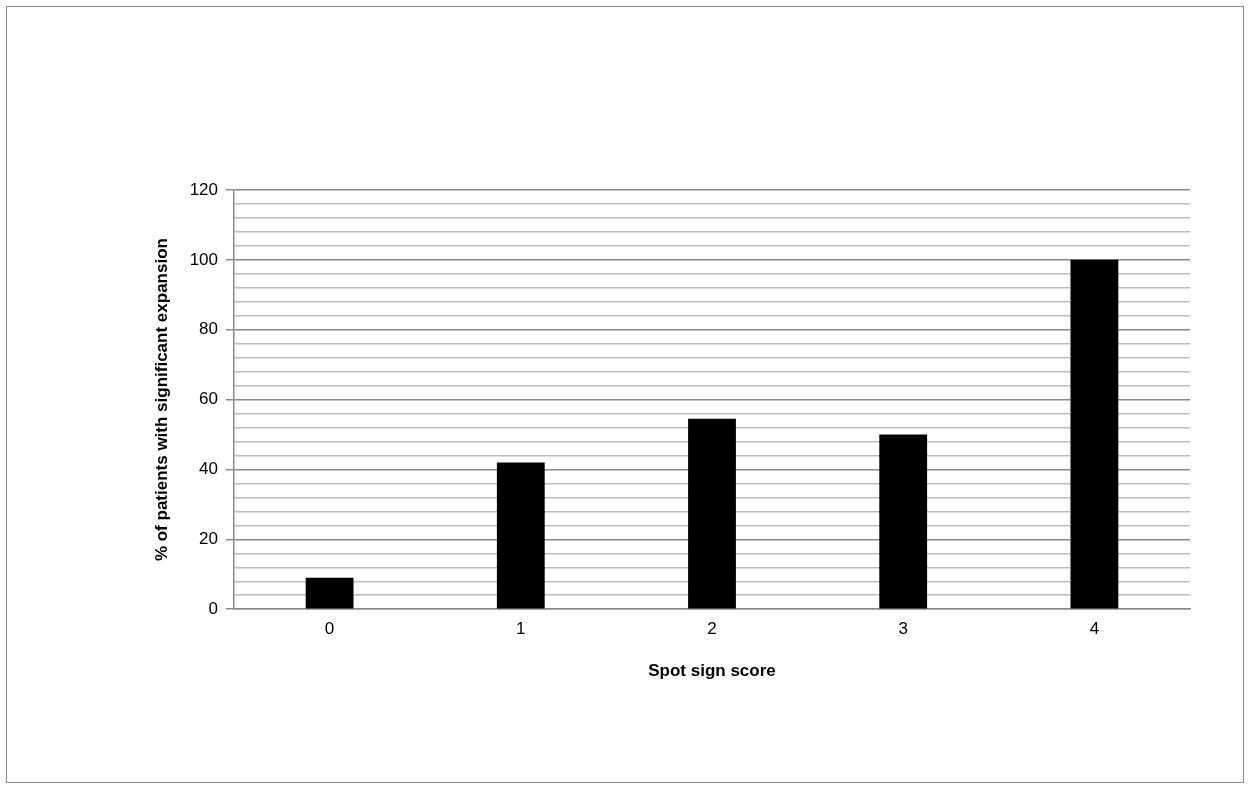  I want to click on y-tick-label: 40, so click(208, 469).